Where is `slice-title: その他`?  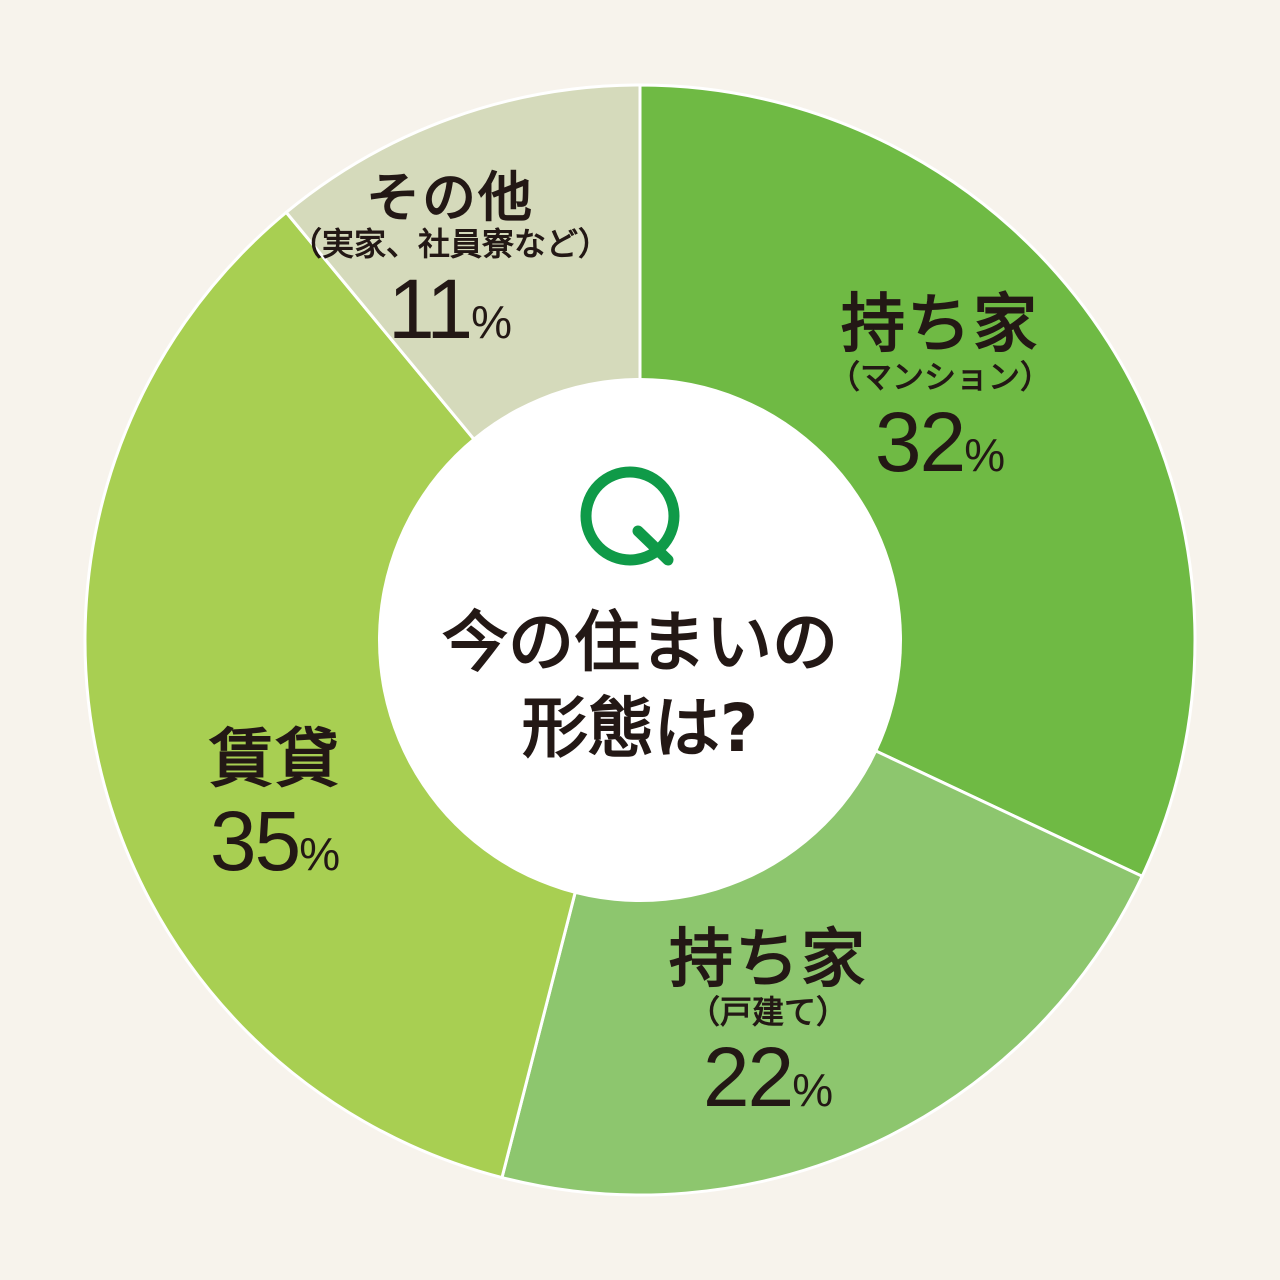 slice-title: その他 is located at coordinates (449, 197).